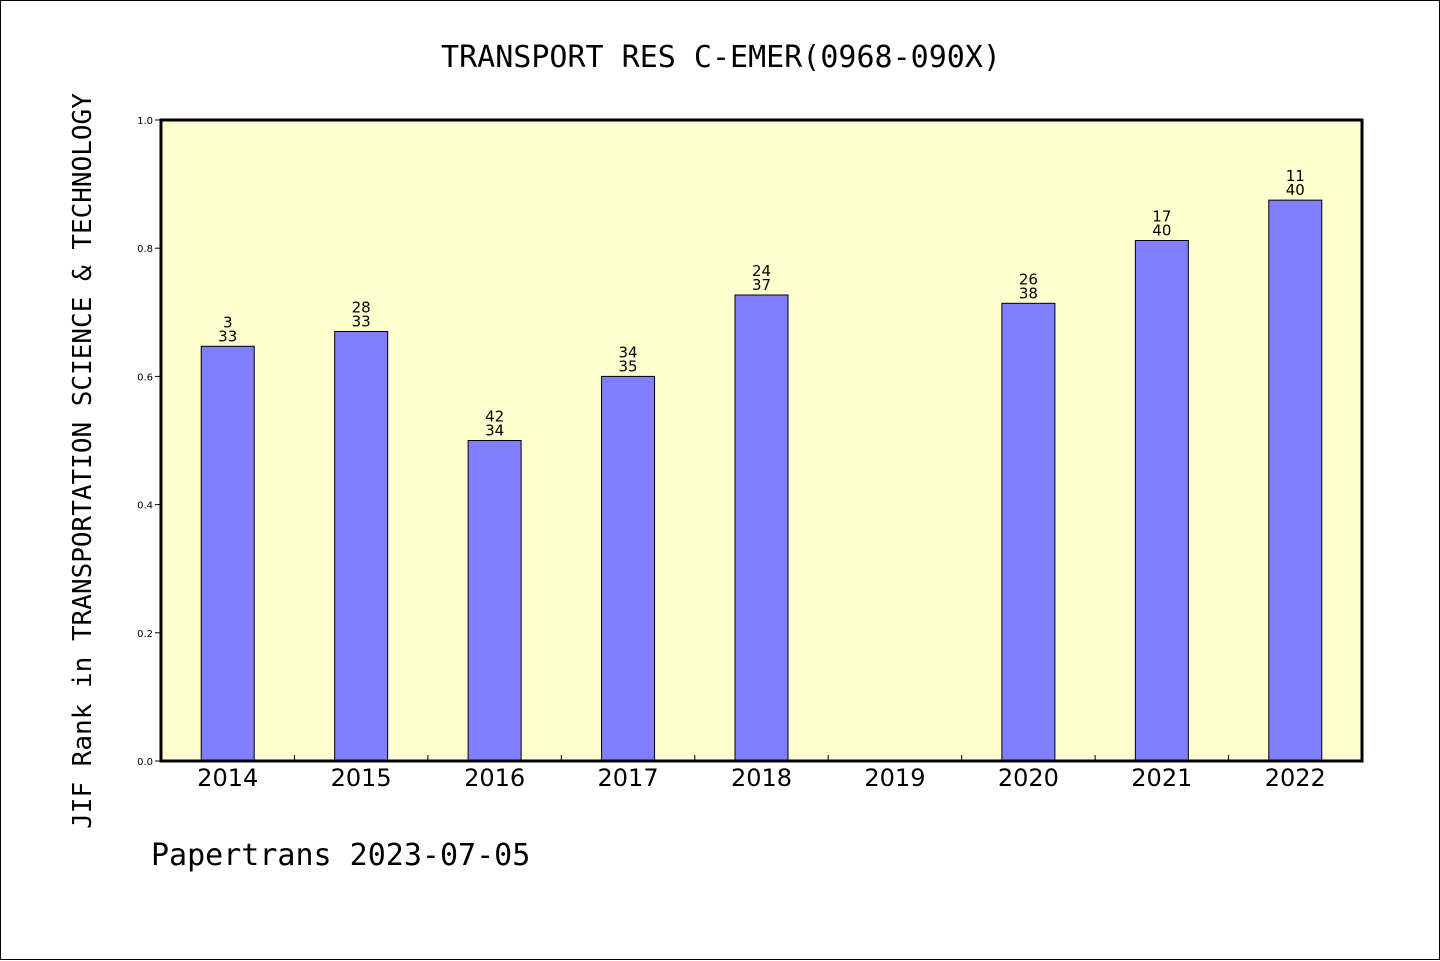 The image size is (1440, 961). What do you see at coordinates (894, 778) in the screenshot?
I see `x-tick-label: 2019` at bounding box center [894, 778].